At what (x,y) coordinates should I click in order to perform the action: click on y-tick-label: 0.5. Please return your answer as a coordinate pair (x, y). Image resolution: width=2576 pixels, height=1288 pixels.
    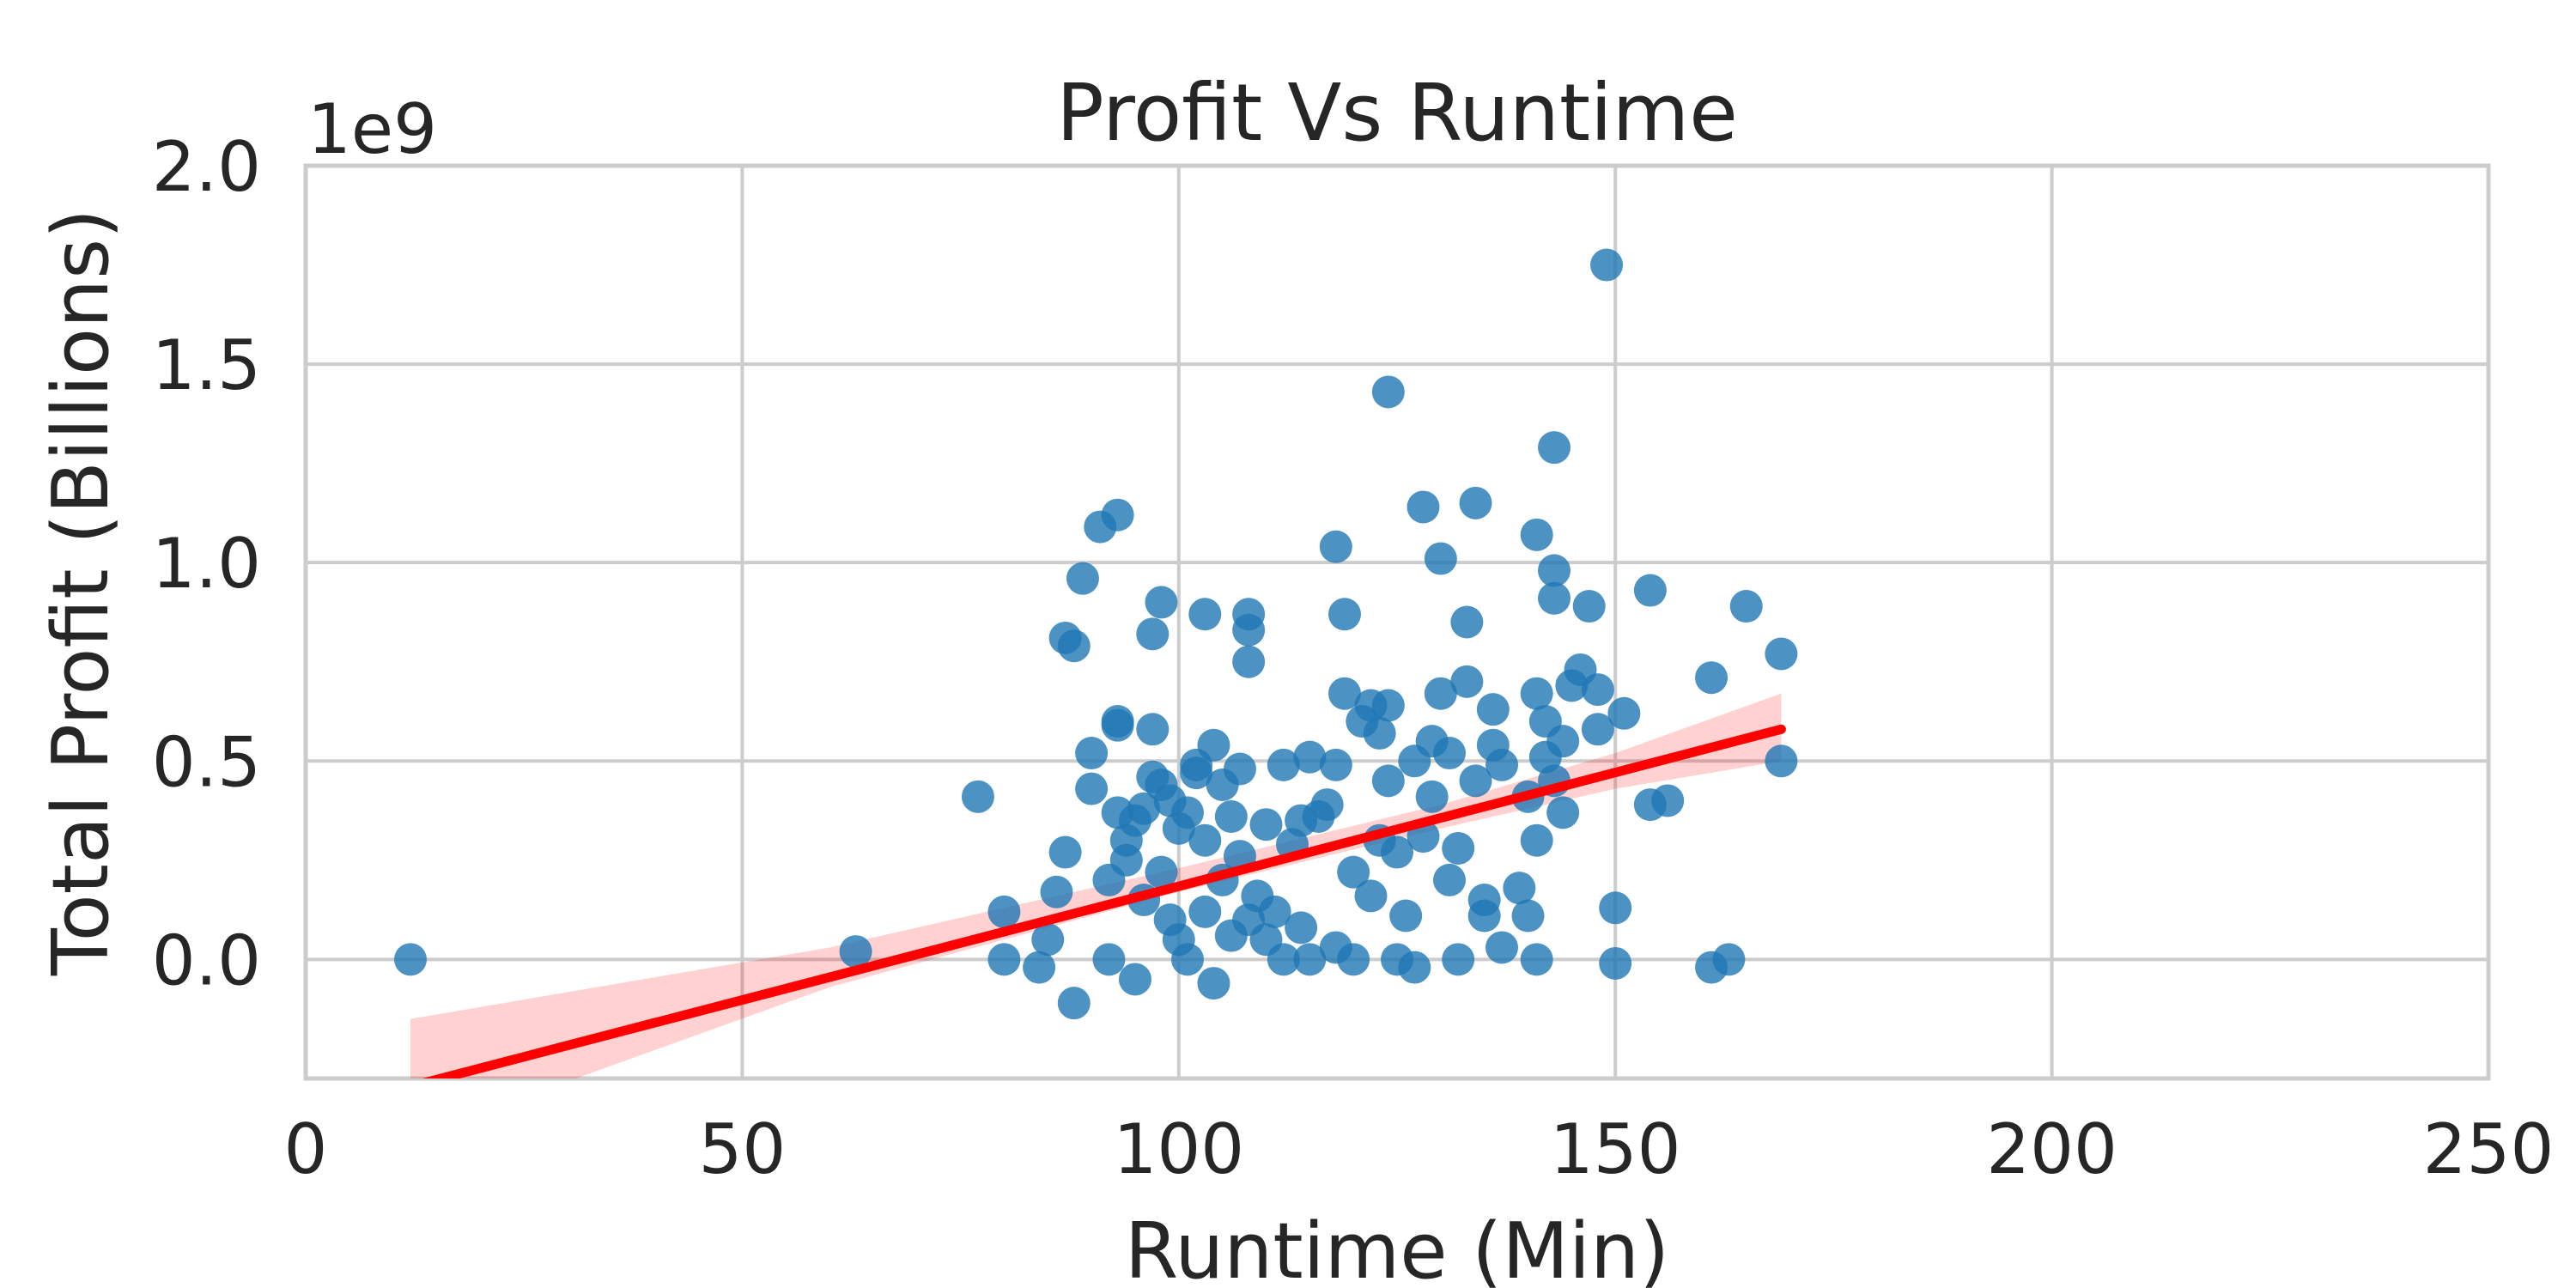
    Looking at the image, I should click on (207, 762).